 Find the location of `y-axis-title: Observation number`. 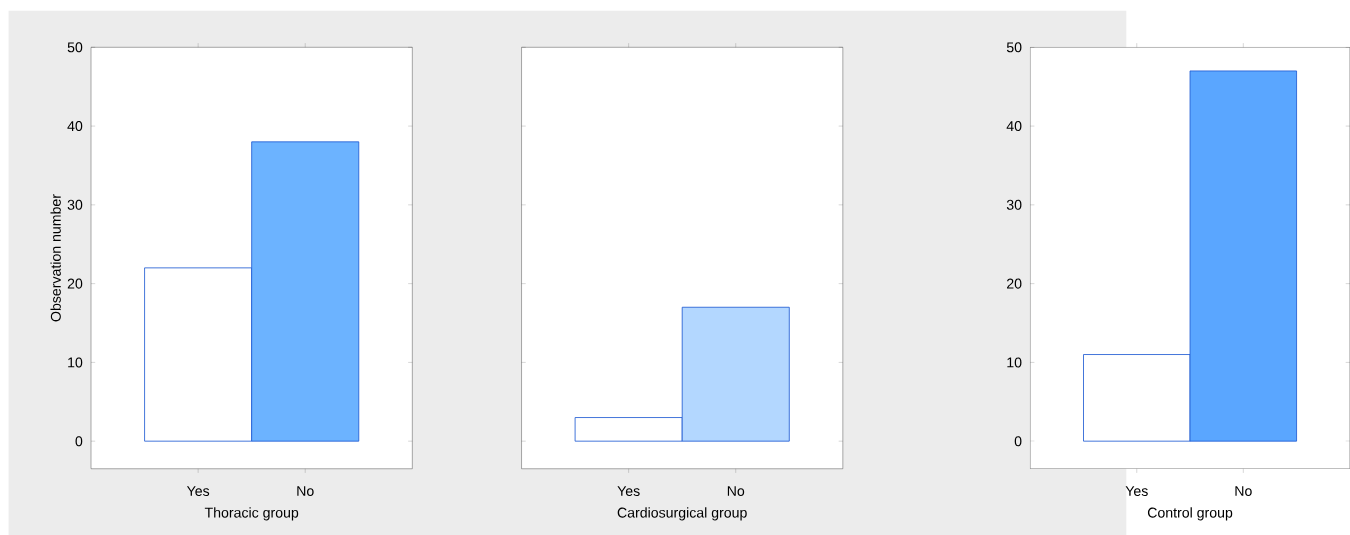

y-axis-title: Observation number is located at coordinates (55, 258).